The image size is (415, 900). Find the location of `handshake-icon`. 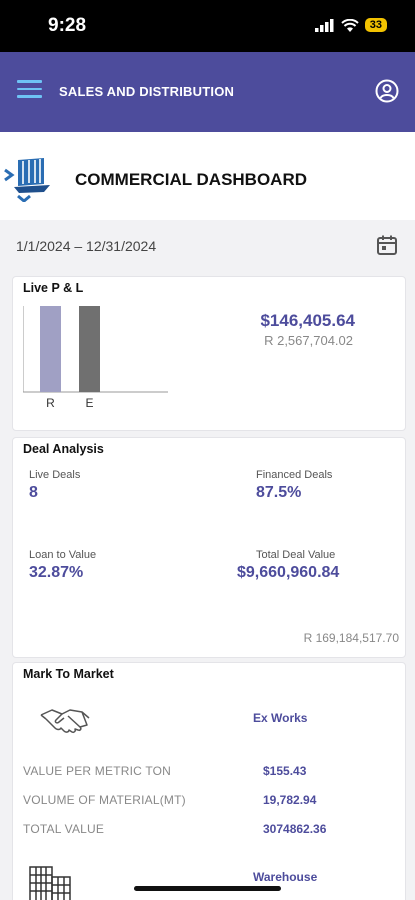

handshake-icon is located at coordinates (65, 721).